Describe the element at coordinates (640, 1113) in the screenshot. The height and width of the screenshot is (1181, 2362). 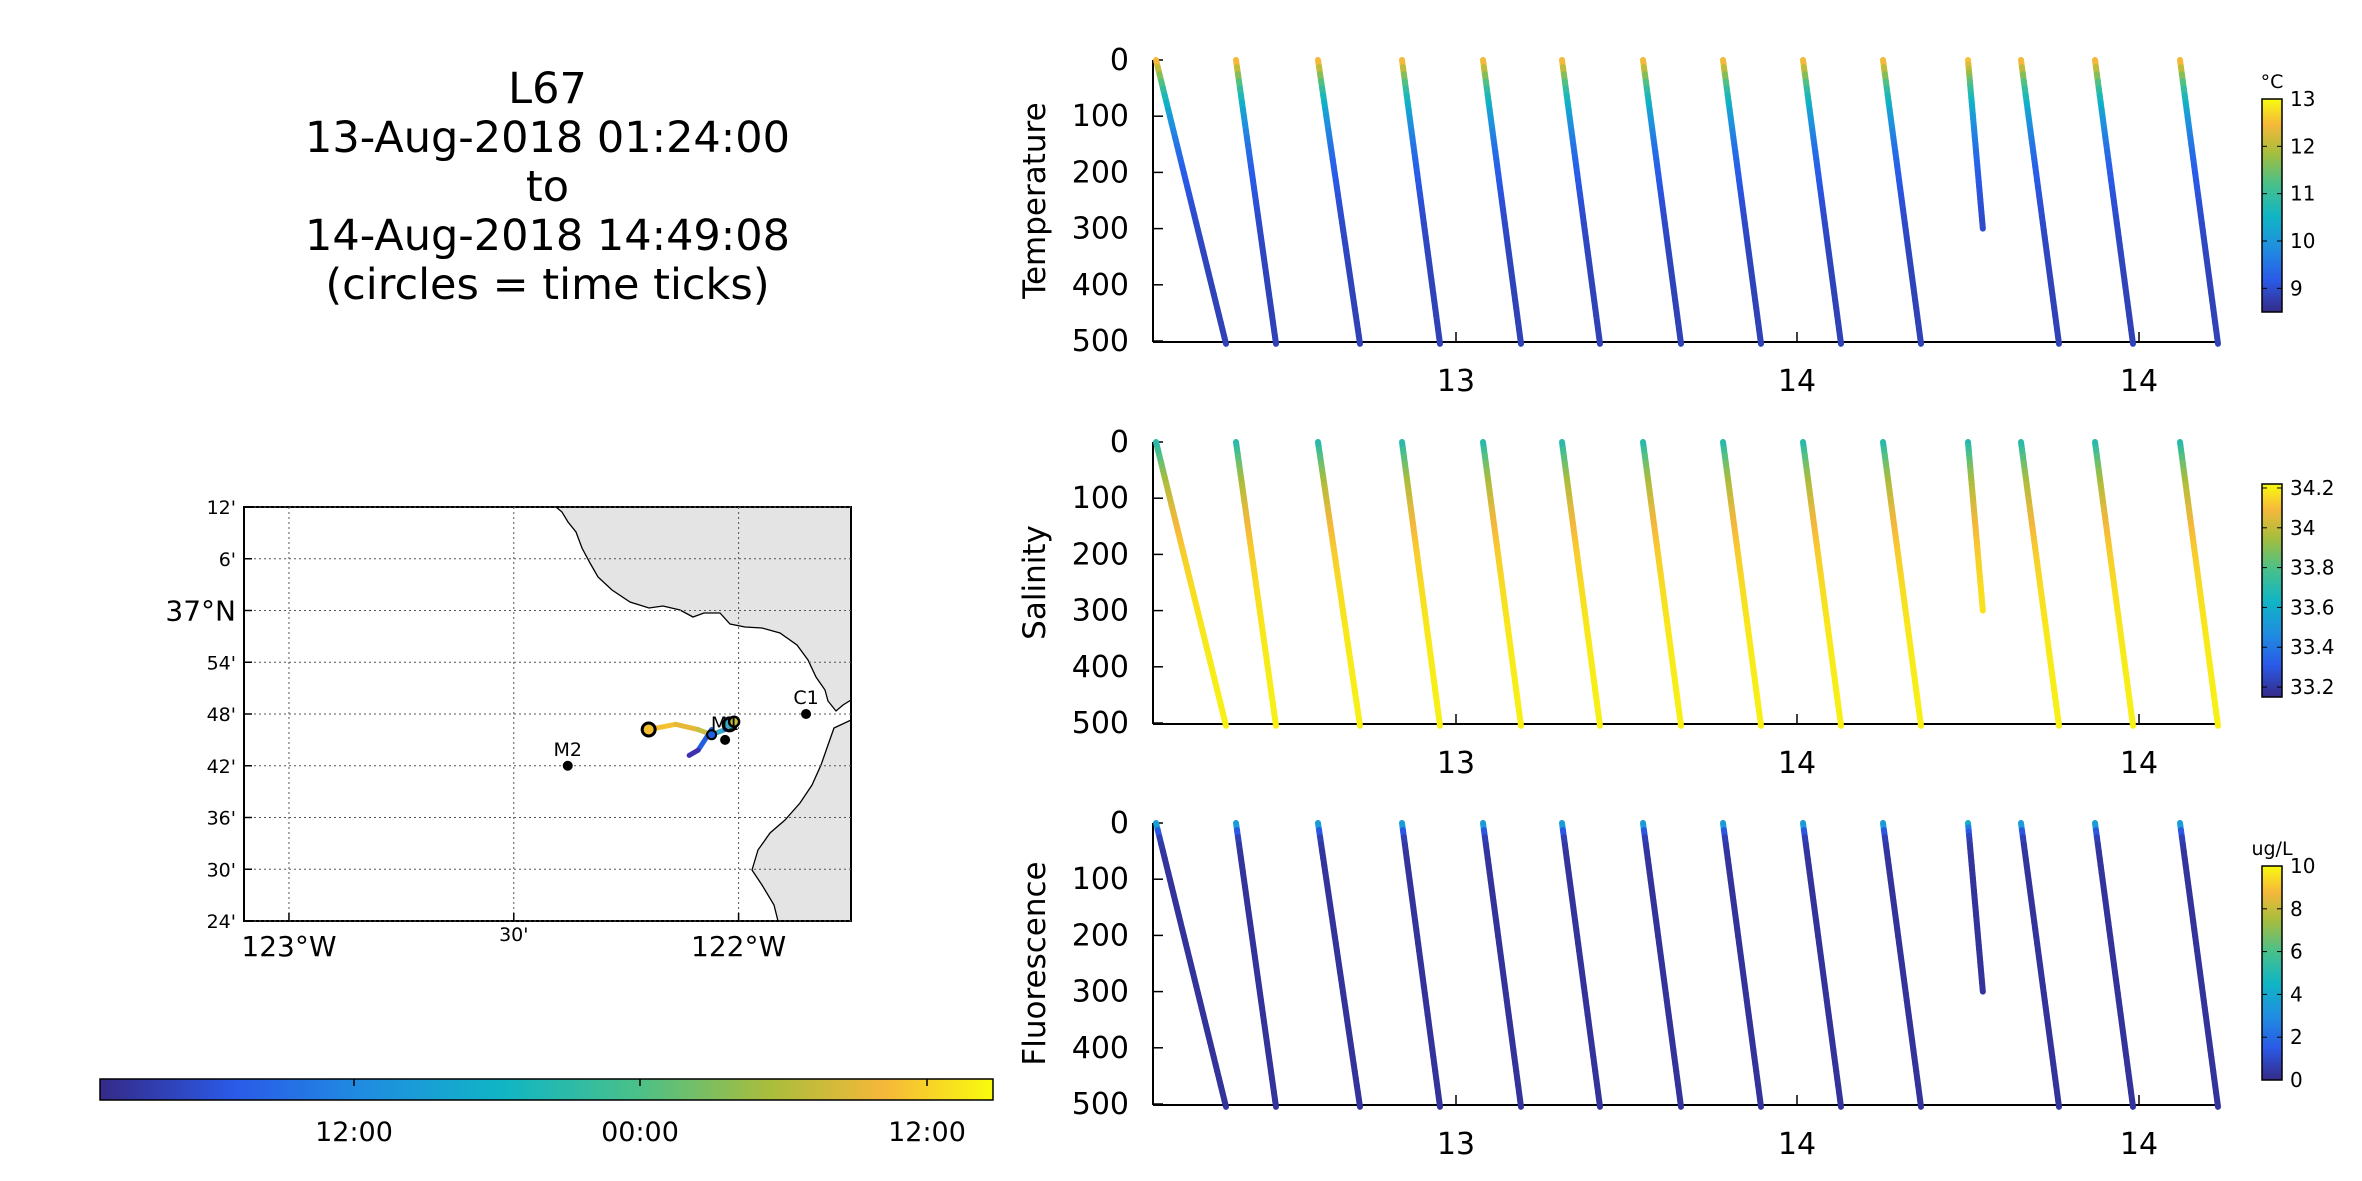
I see `time-colorbar-ticks: 12:00 00:00 12:00` at that location.